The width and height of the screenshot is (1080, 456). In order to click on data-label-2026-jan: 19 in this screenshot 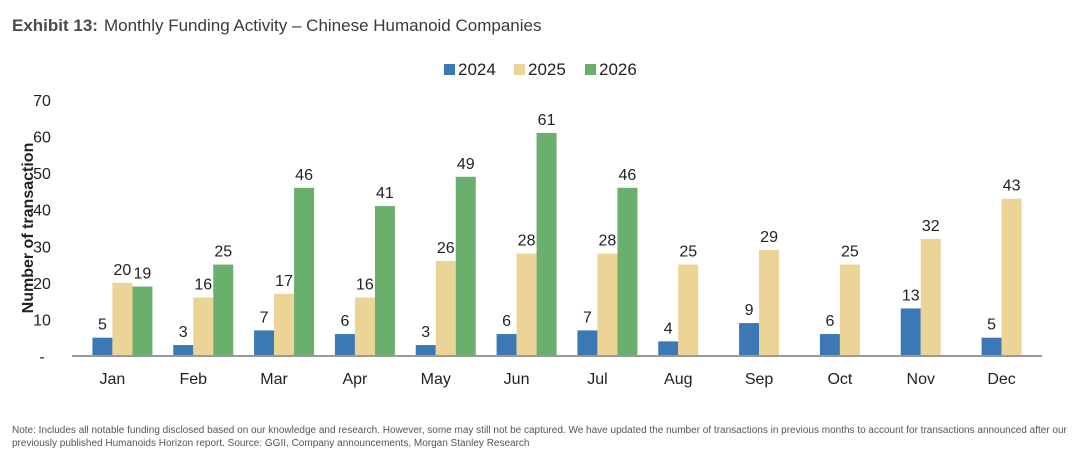, I will do `click(143, 274)`.